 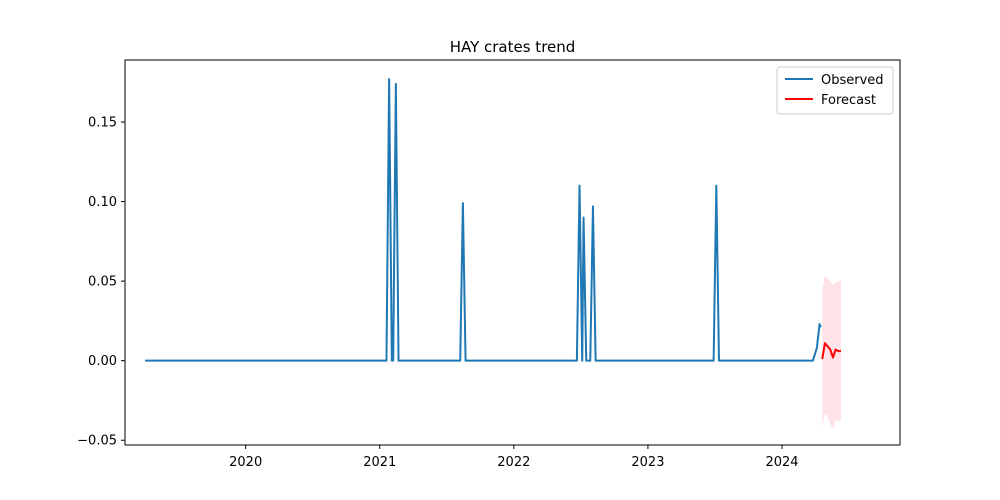 What do you see at coordinates (379, 462) in the screenshot?
I see `x-tick-label: 2021` at bounding box center [379, 462].